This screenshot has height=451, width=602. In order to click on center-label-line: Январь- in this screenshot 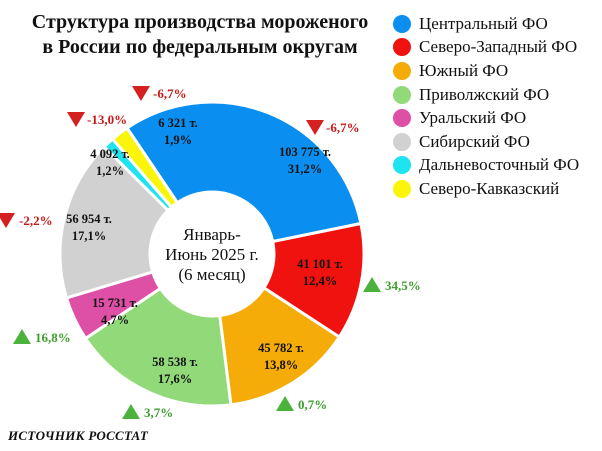, I will do `click(212, 234)`.